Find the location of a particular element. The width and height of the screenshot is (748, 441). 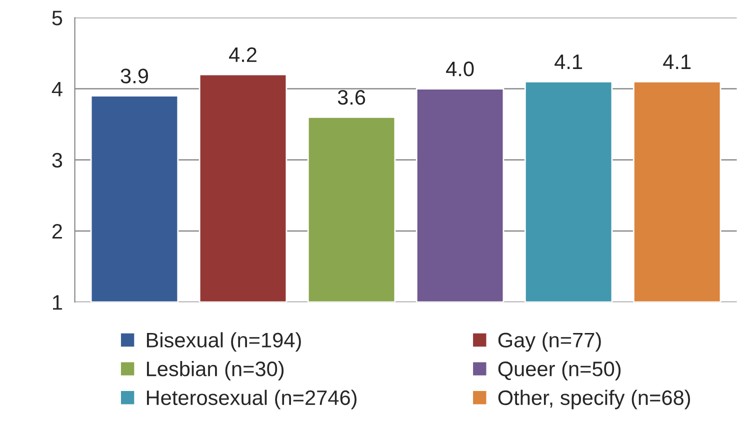

legend-label: Bisexual (n=194) is located at coordinates (223, 342).